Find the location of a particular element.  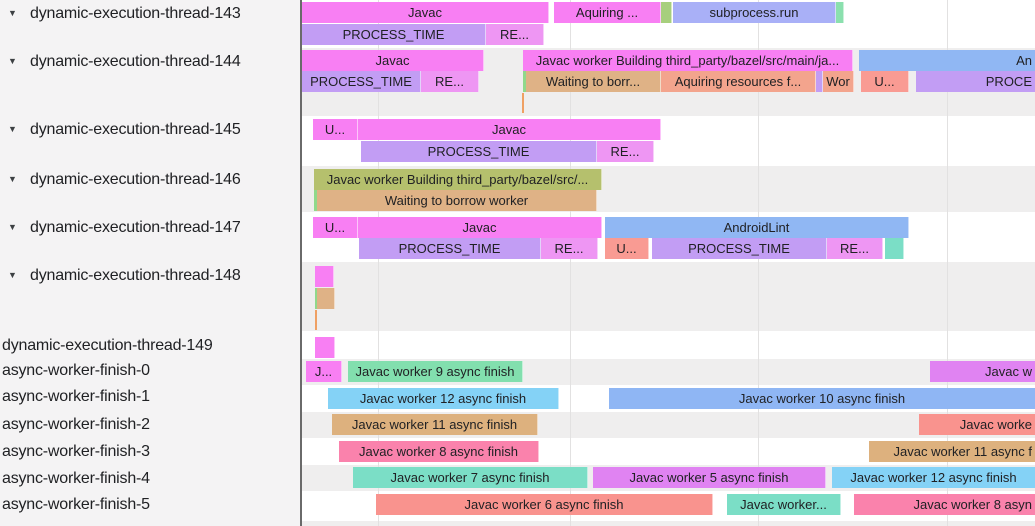

track-label-row: ▼ dynamic-execution-thread-144 is located at coordinates (150, 62).